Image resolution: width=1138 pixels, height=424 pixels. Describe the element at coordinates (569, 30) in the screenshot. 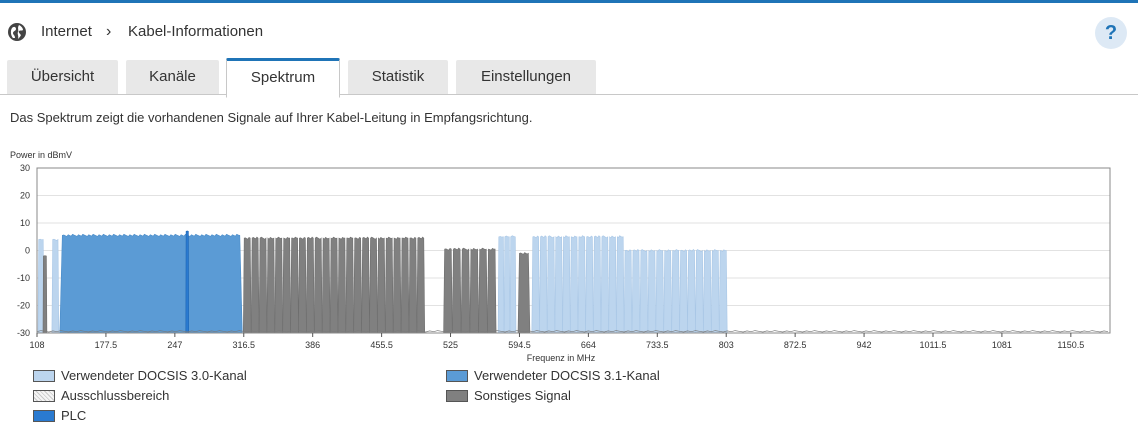

I see `page-header: Internet › Kabel-Informationen ?` at that location.